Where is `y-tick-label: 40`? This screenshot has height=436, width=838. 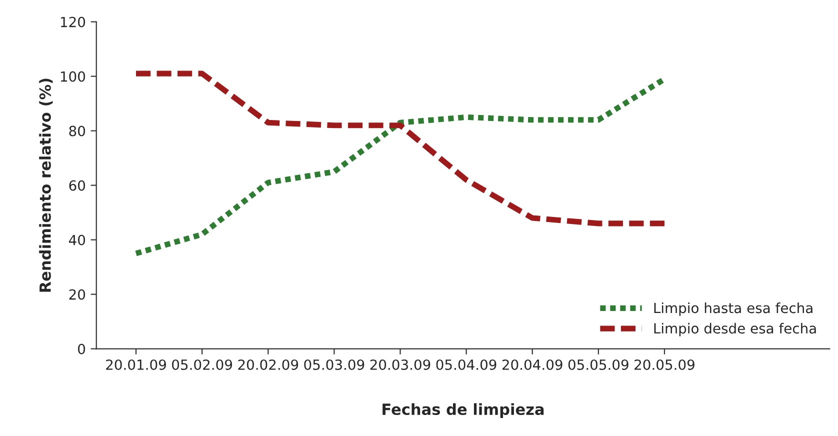
y-tick-label: 40 is located at coordinates (77, 240).